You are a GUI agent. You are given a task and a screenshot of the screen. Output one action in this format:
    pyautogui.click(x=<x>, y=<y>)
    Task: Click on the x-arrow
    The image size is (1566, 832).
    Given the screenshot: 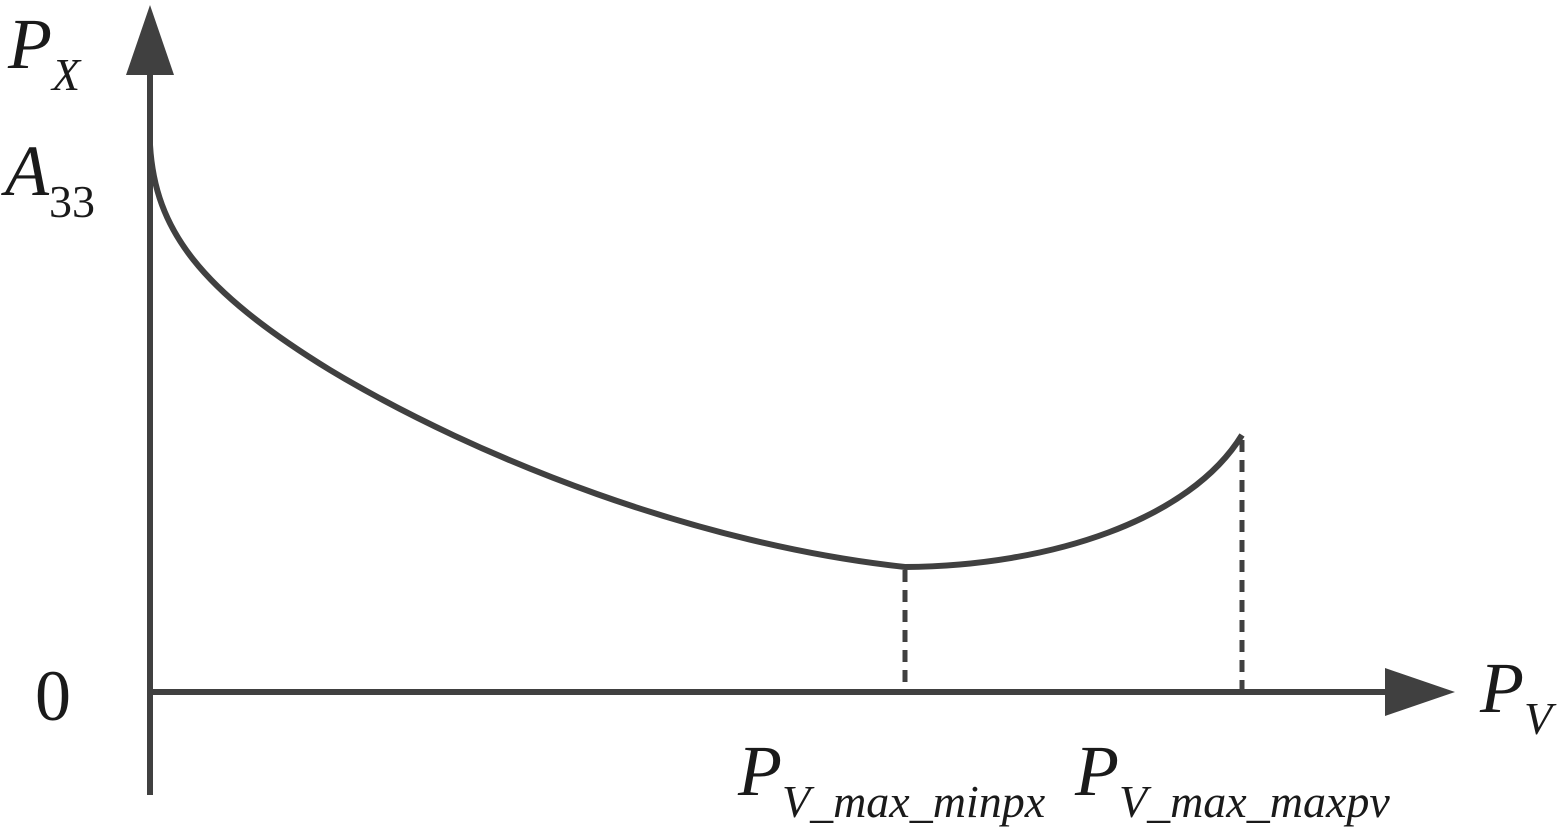 What is the action you would take?
    pyautogui.click(x=1420, y=692)
    